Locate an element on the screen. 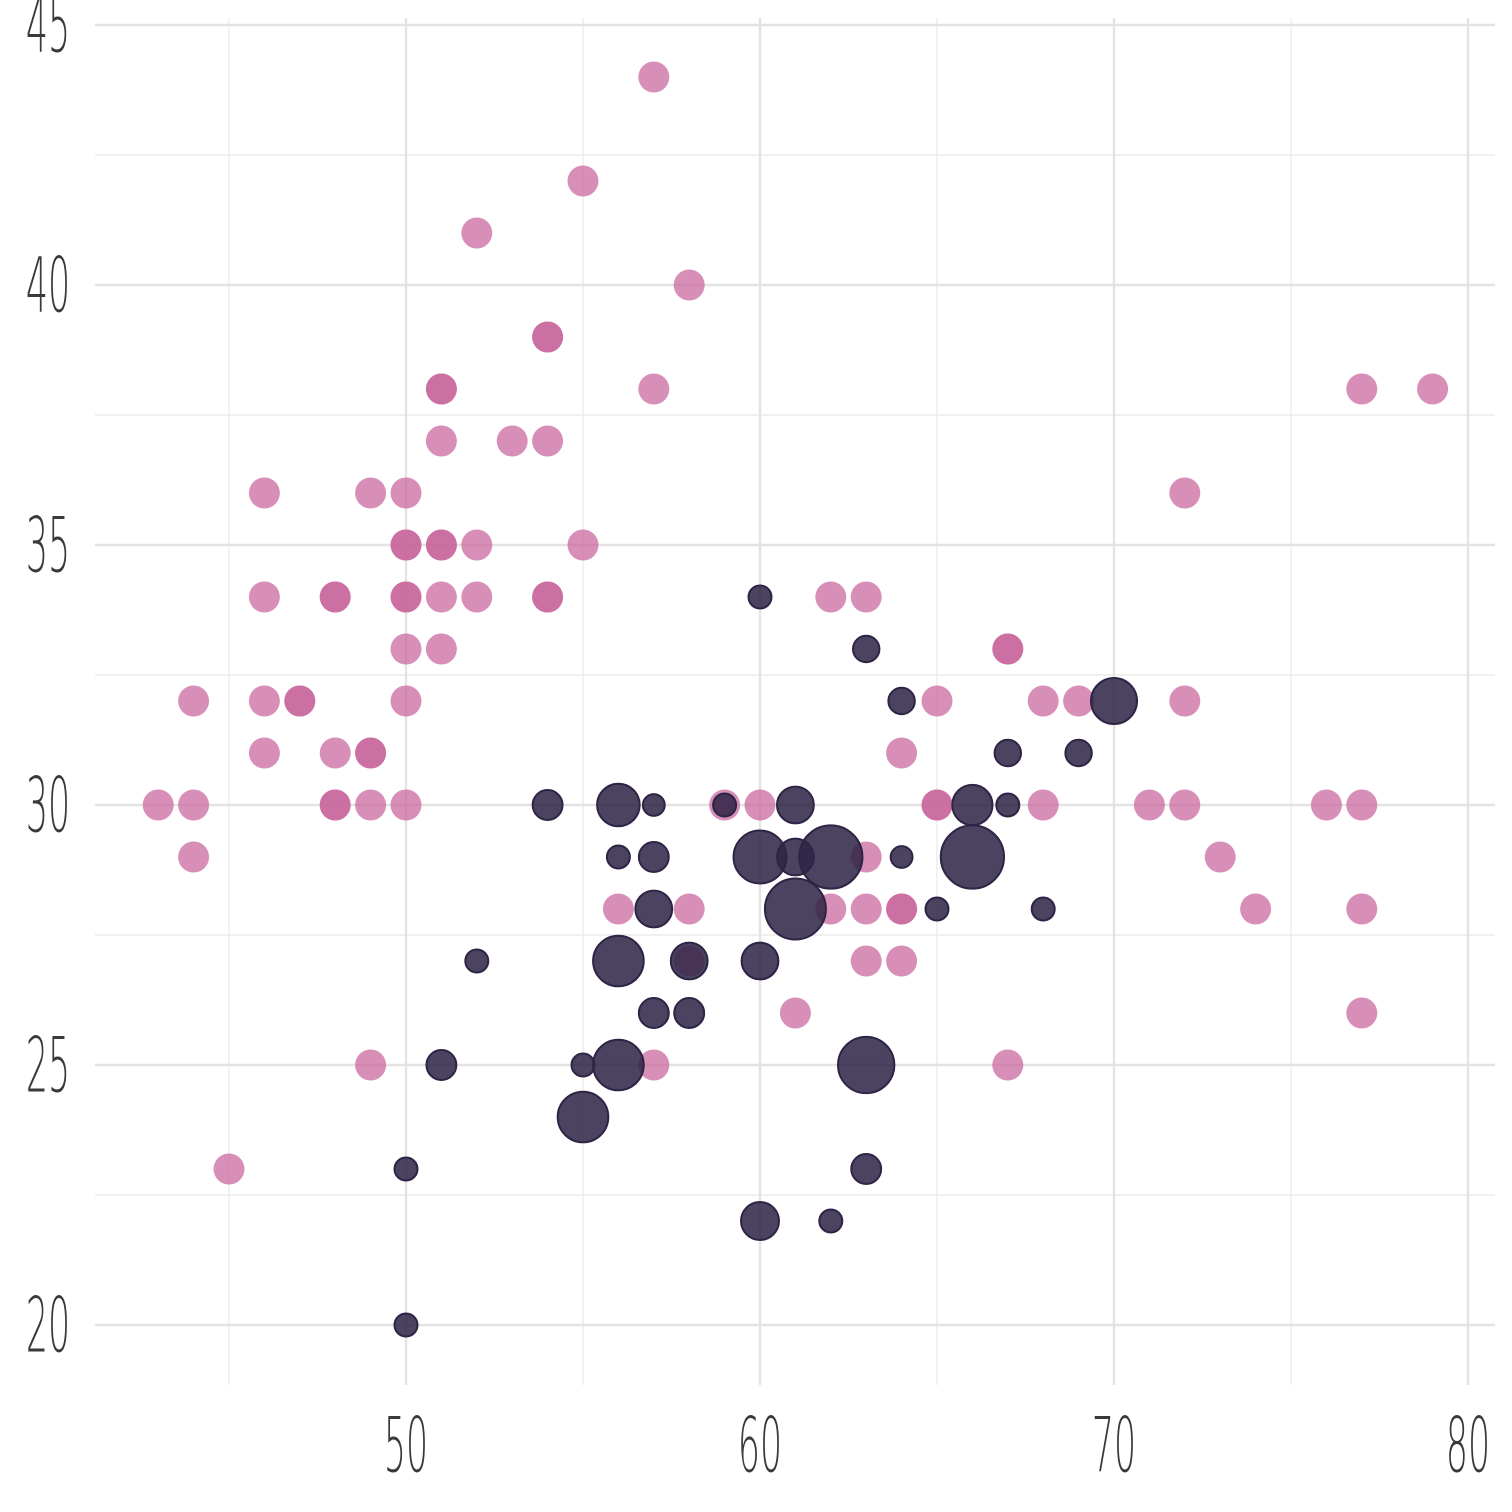 This screenshot has width=1512, height=1512. y-tick-label: 40 is located at coordinates (48, 285).